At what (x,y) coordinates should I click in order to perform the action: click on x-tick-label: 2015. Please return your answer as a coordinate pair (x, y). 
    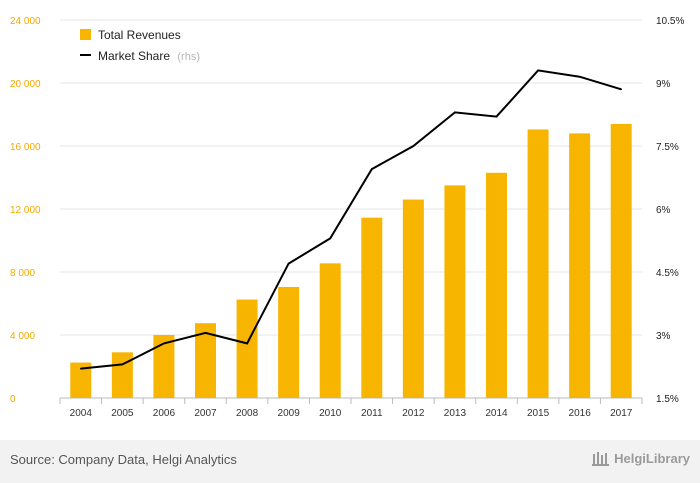
    Looking at the image, I should click on (538, 413).